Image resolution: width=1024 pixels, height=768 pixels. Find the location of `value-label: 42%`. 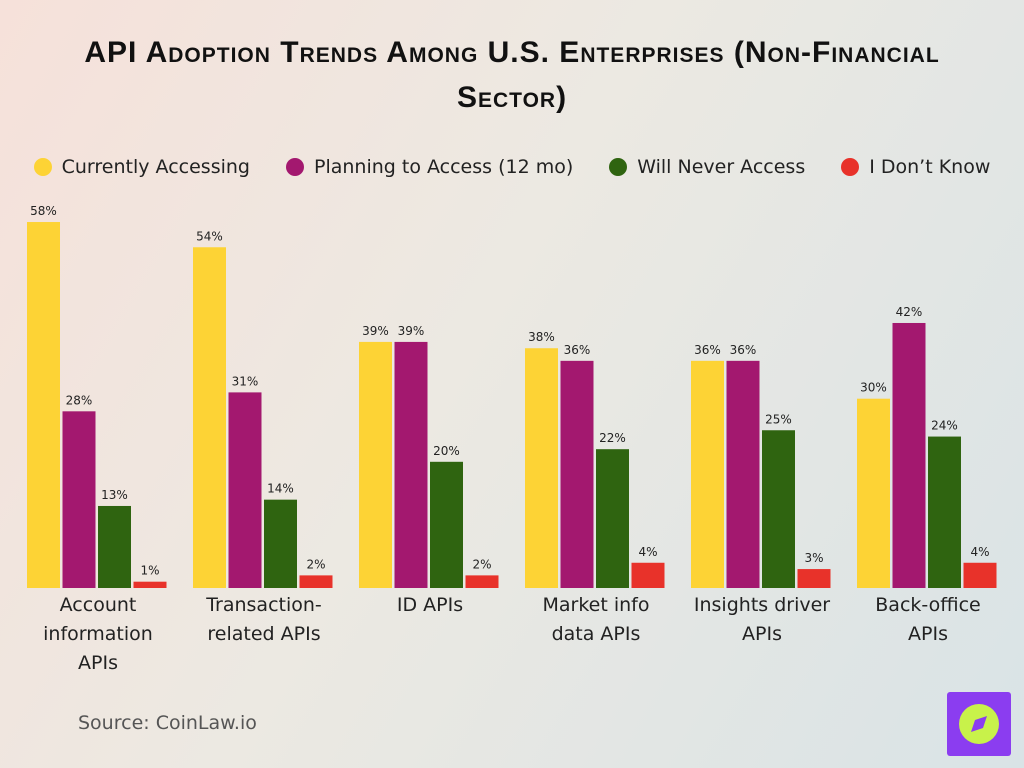

value-label: 42% is located at coordinates (909, 312).